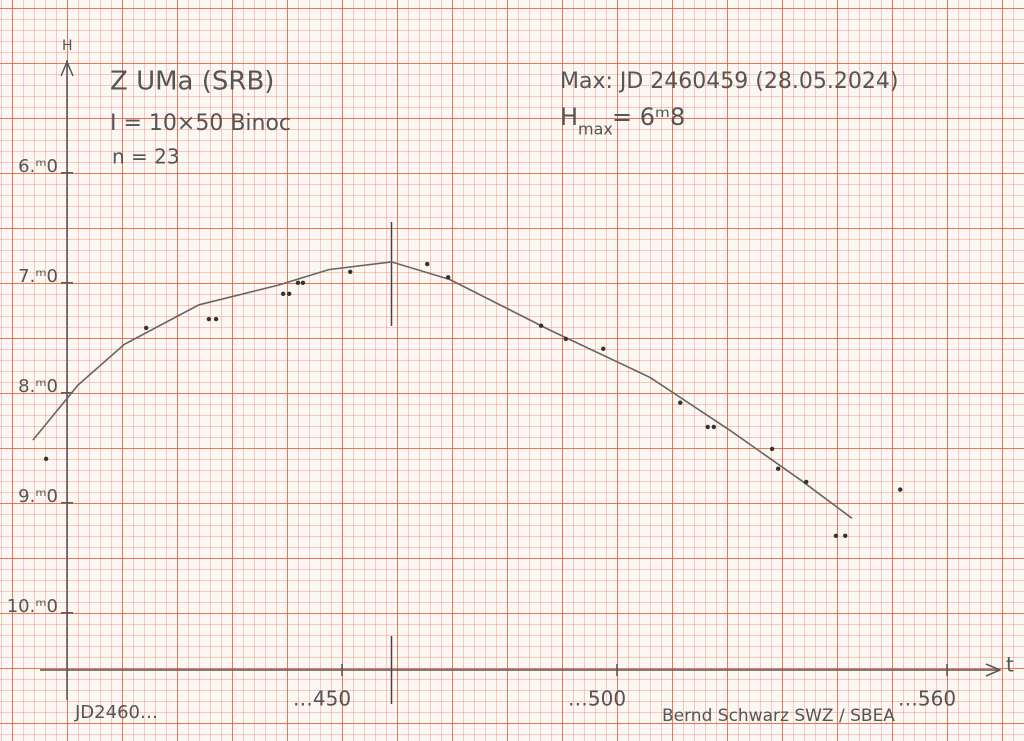 The height and width of the screenshot is (741, 1024). Describe the element at coordinates (38, 166) in the screenshot. I see `y-tick-label: 6.ᵐ0` at that location.